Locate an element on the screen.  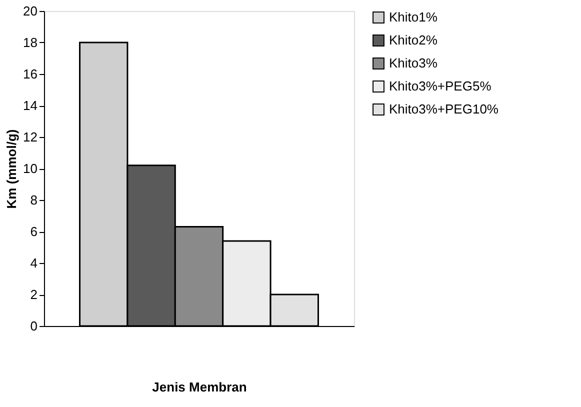
y-tick-label: 2 is located at coordinates (34, 294).